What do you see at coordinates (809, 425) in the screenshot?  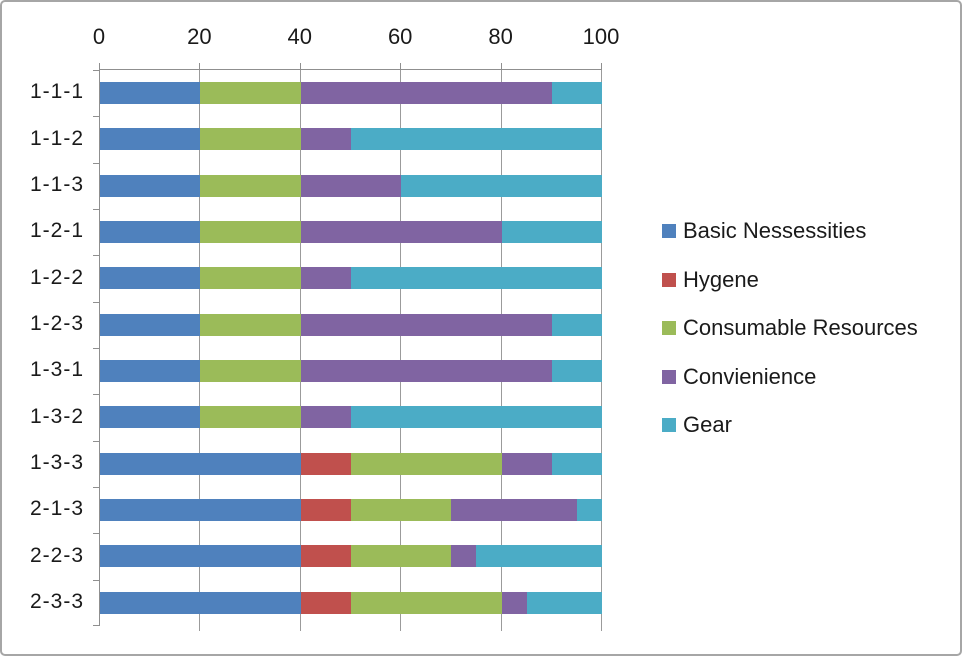 I see `legend-item: Gear` at bounding box center [809, 425].